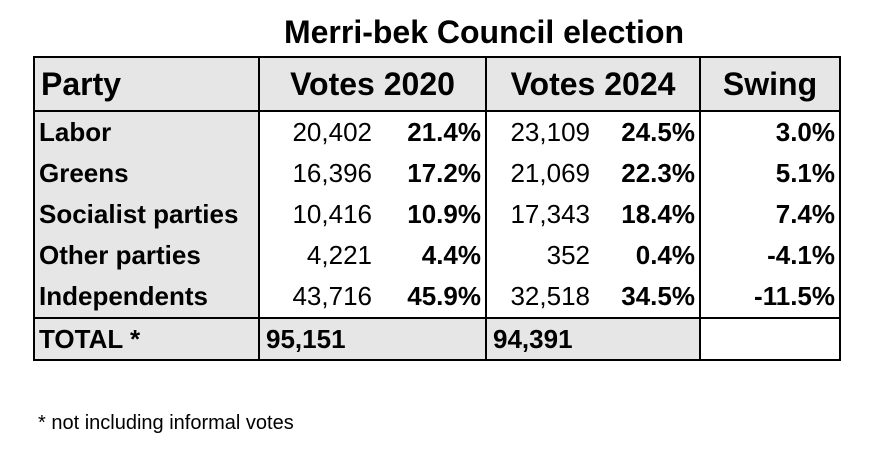 Image resolution: width=882 pixels, height=457 pixels. What do you see at coordinates (431, 255) in the screenshot?
I see `pct-2020: 4.4%` at bounding box center [431, 255].